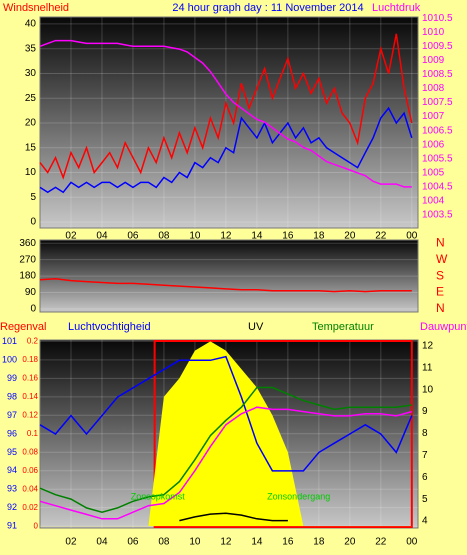 The height and width of the screenshot is (555, 467). Describe the element at coordinates (9, 341) in the screenshot. I see `y3-tick-label: 101` at that location.